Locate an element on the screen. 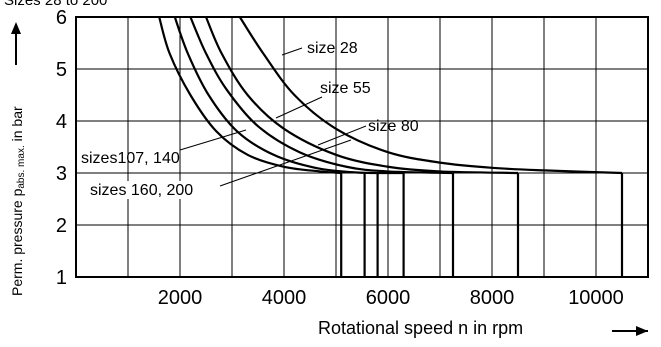 The width and height of the screenshot is (661, 347). annotation-label: sizes107, 140 is located at coordinates (130, 158).